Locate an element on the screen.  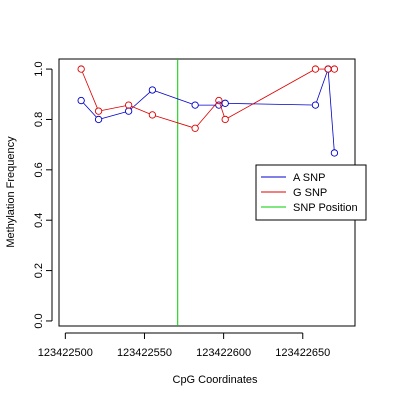
y-axis-label: Methylation Frequency is located at coordinates (11, 192).